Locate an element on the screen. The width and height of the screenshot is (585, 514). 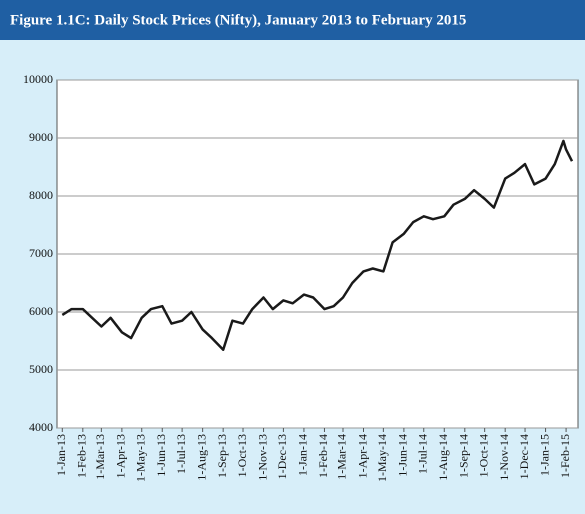
x-tick-label: 1-Aug-13 is located at coordinates (201, 457).